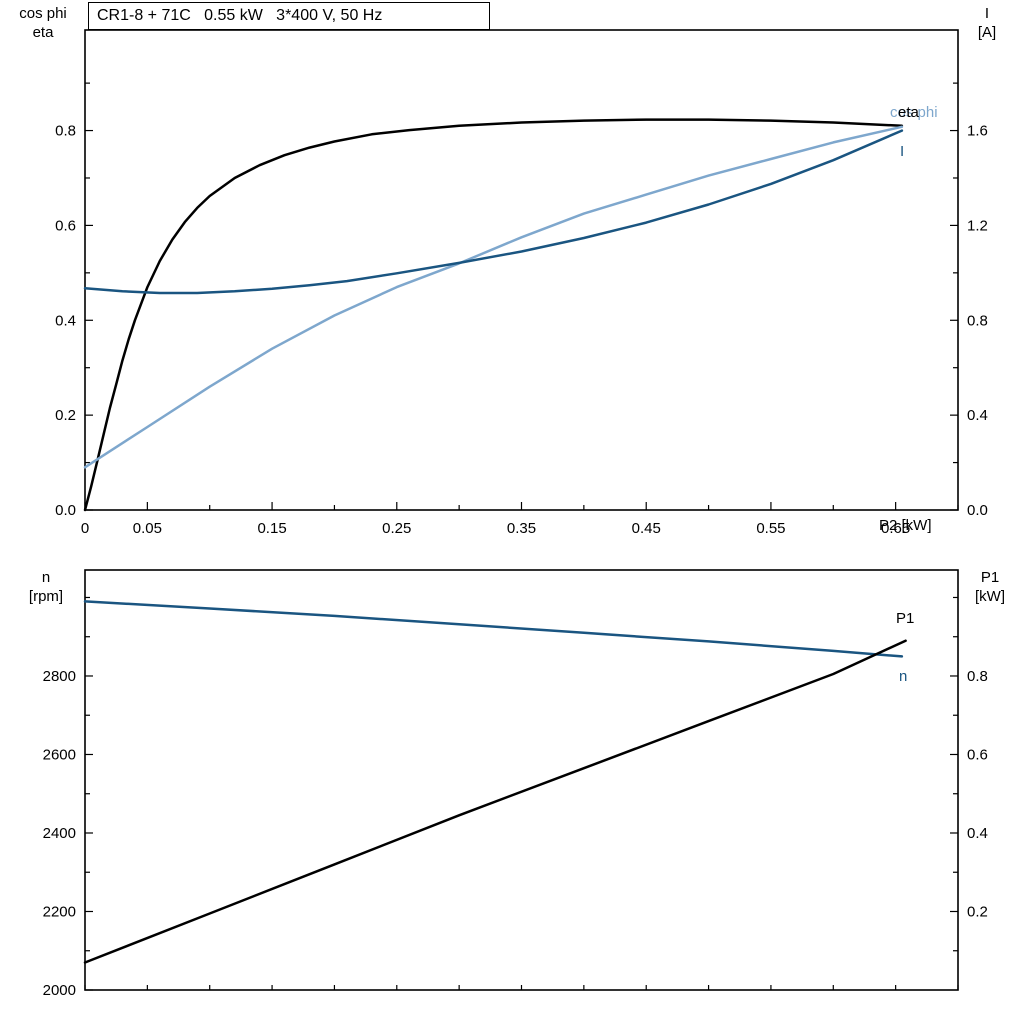 The image size is (1024, 1024). What do you see at coordinates (59, 754) in the screenshot?
I see `tick-label: 2600` at bounding box center [59, 754].